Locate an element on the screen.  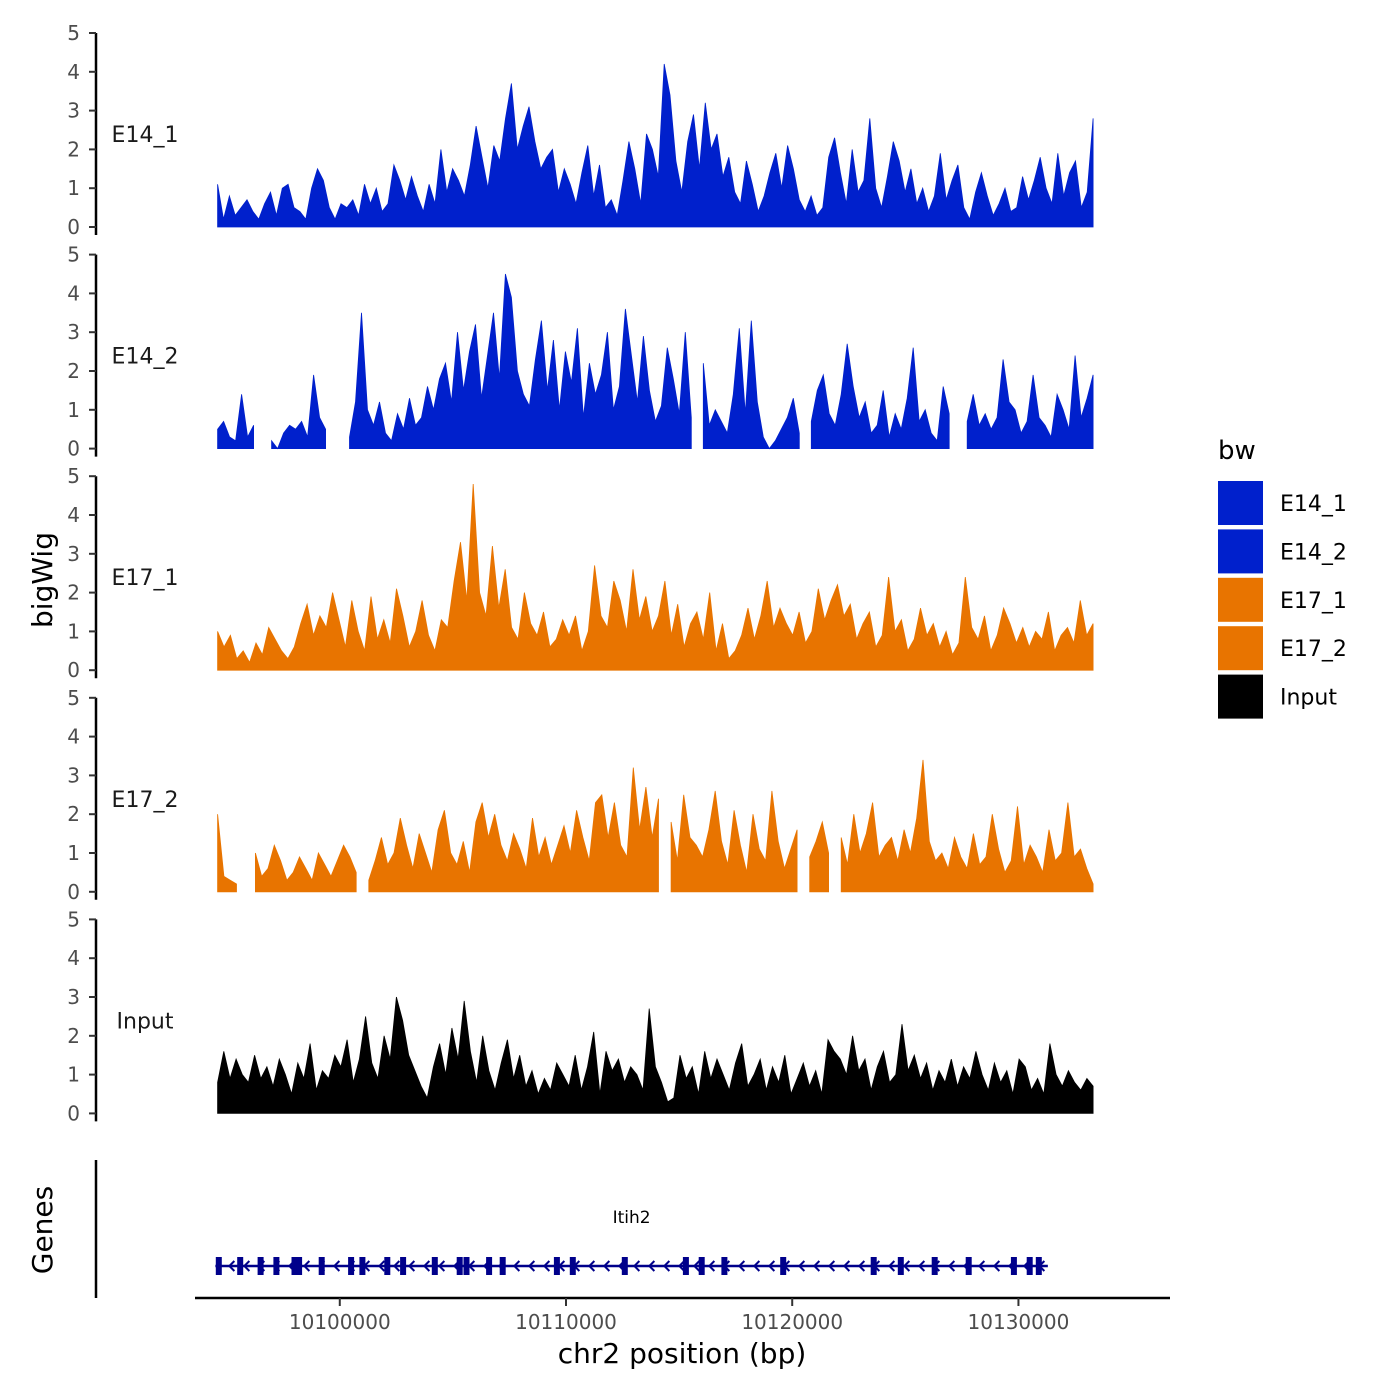
track-input: 0 1 2 3 4 5 Input is located at coordinates (580, 1016).